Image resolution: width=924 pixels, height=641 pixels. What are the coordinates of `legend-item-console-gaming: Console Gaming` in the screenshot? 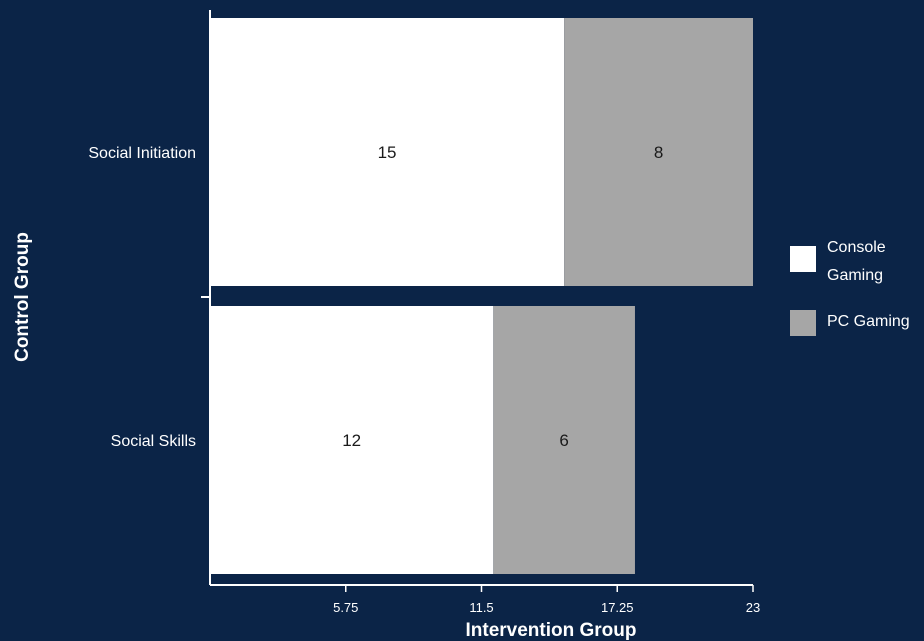 It's located at (857, 262).